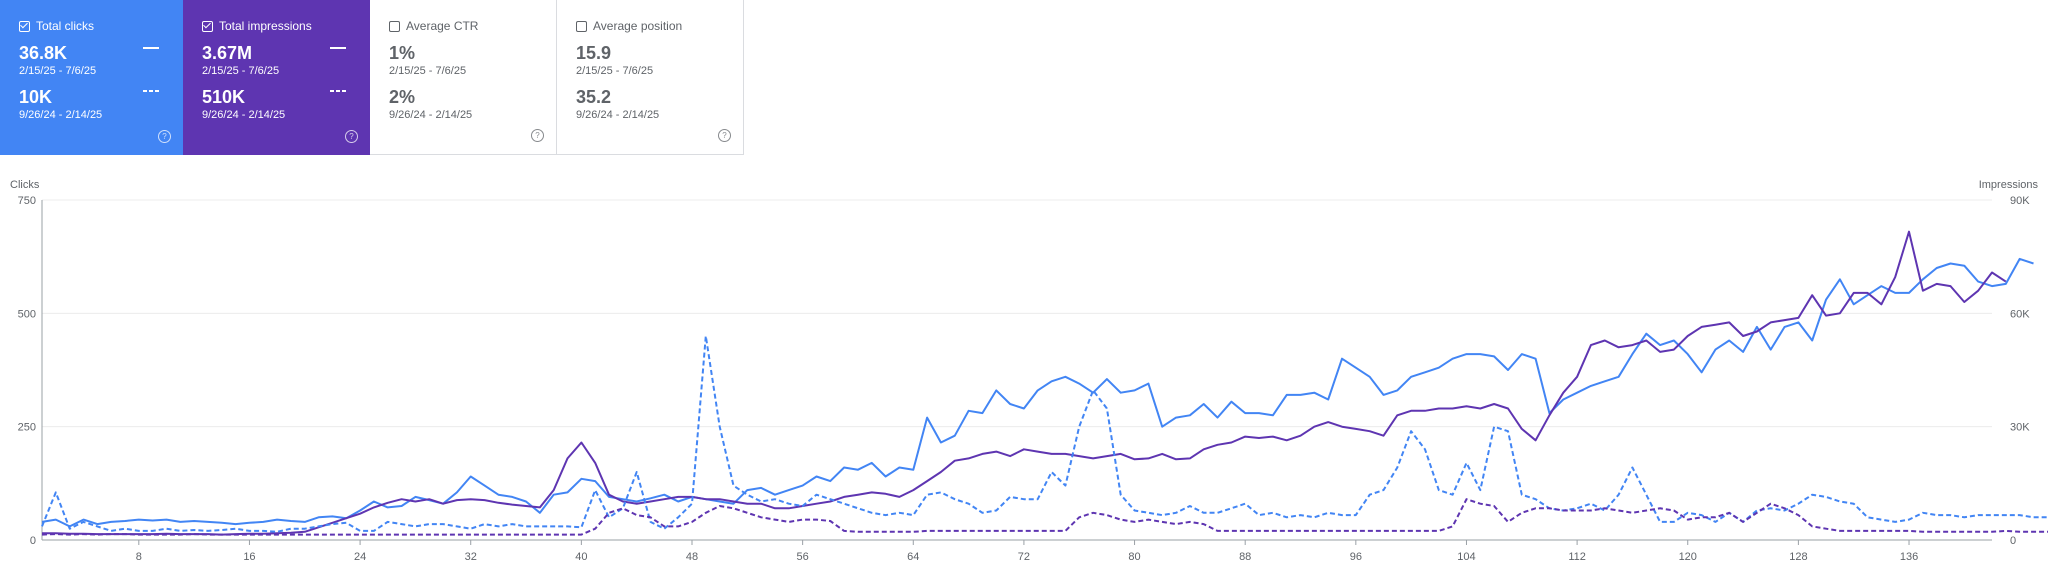 The height and width of the screenshot is (587, 2048). I want to click on left-tick-label: 0, so click(33, 541).